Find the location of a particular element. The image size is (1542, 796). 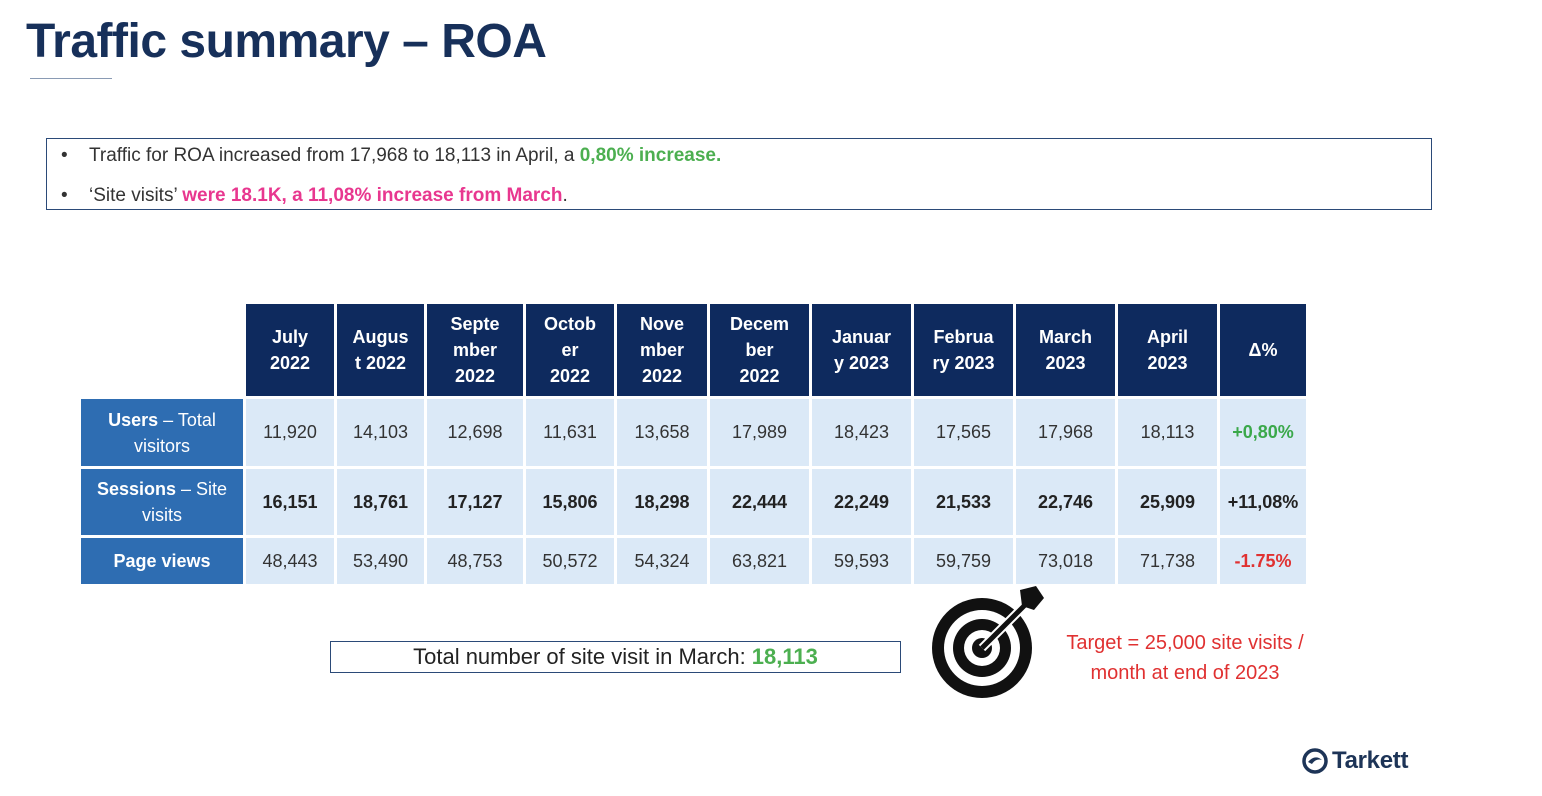

table-cell: 11,631 is located at coordinates (570, 431).